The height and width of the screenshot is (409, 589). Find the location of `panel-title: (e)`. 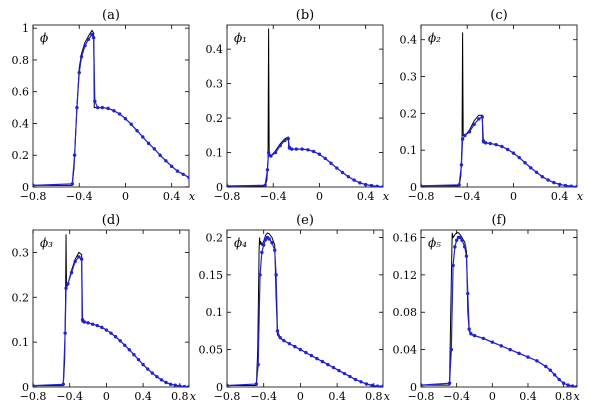

panel-title: (e) is located at coordinates (305, 220).